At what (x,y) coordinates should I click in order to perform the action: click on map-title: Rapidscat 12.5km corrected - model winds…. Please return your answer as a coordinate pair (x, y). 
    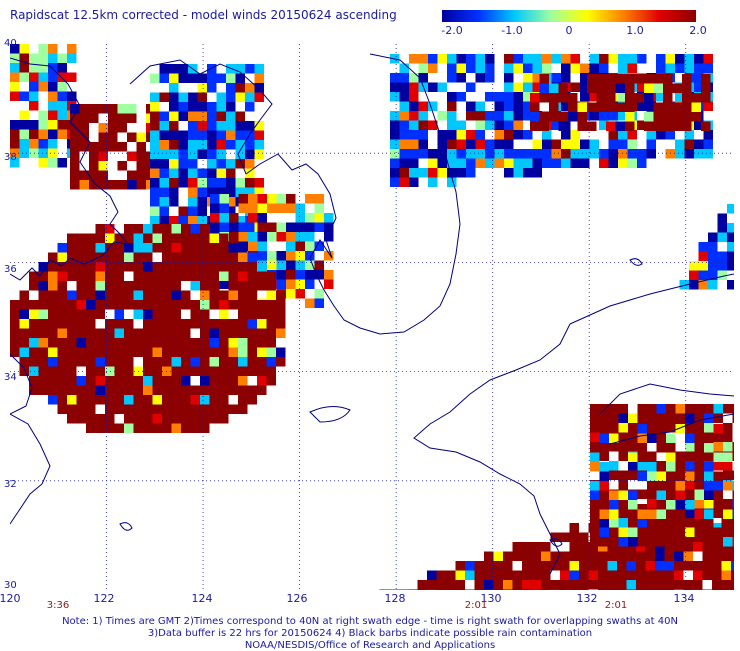
    Looking at the image, I should click on (203, 15).